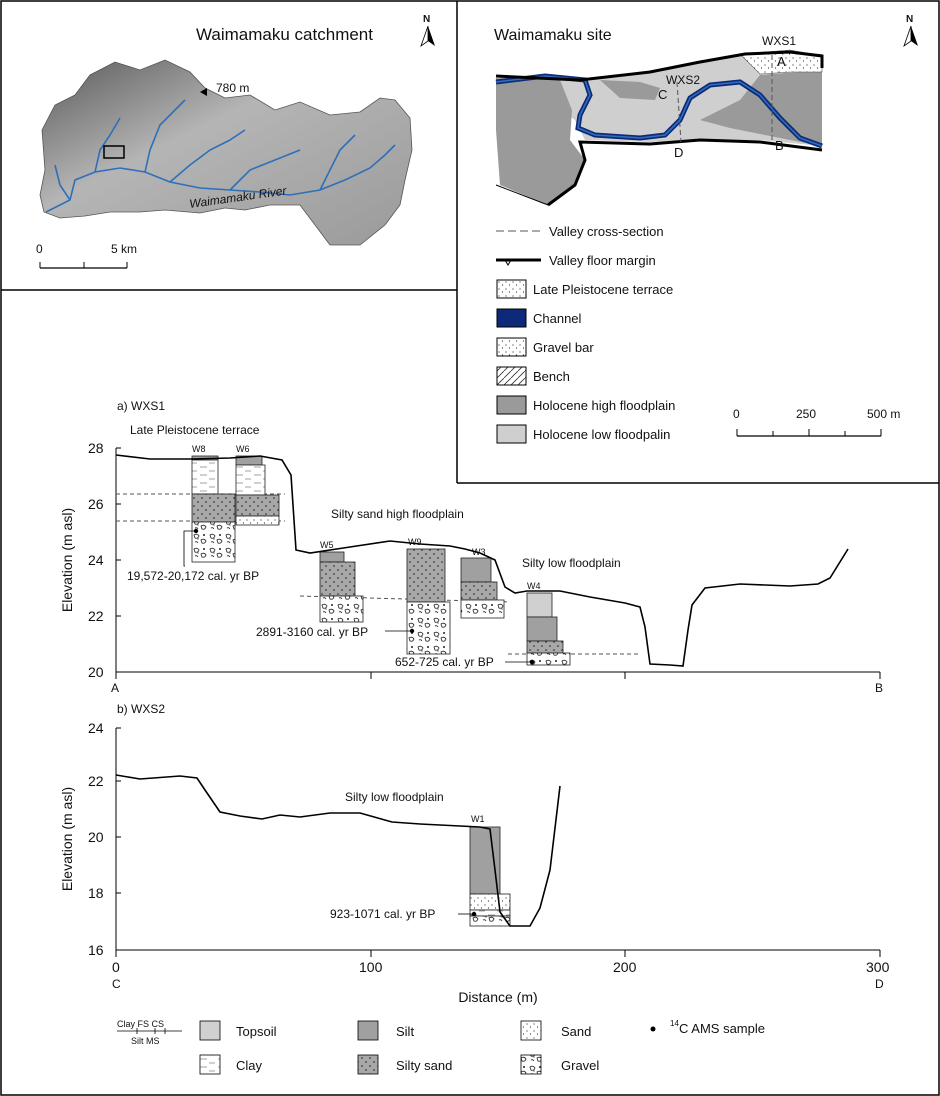 The image size is (940, 1096). I want to click on svg-text: 18, so click(96, 893).